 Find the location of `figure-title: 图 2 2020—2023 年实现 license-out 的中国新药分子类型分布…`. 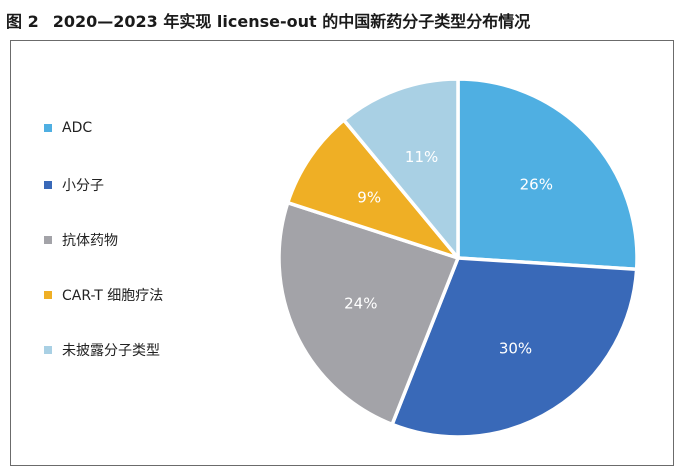

figure-title: 图 2 2020—2023 年实现 license-out 的中国新药分子类型分布… is located at coordinates (268, 20).